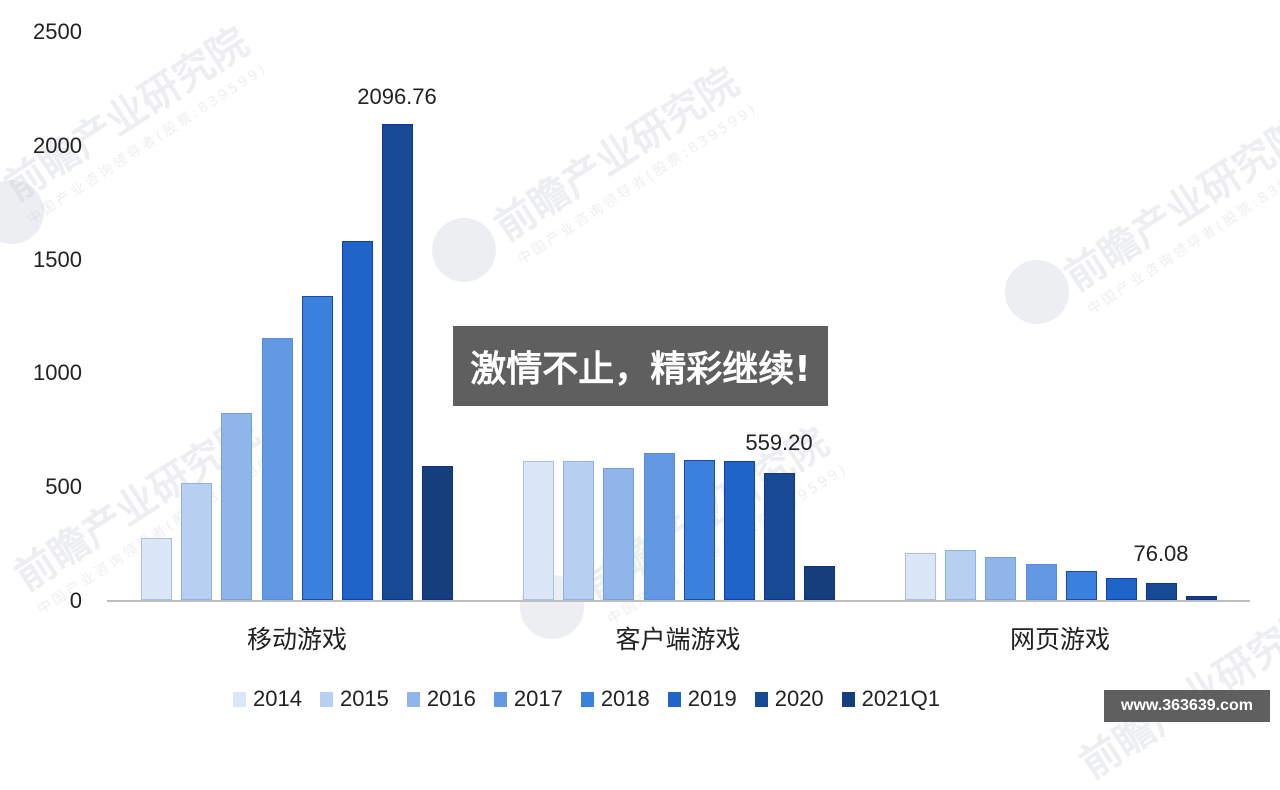 This screenshot has height=790, width=1280. Describe the element at coordinates (779, 442) in the screenshot. I see `value-label: 559.20` at that location.